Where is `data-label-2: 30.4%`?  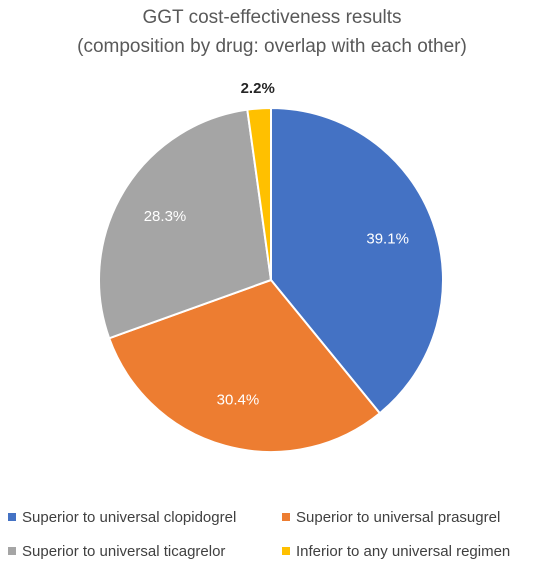 data-label-2: 30.4% is located at coordinates (238, 399).